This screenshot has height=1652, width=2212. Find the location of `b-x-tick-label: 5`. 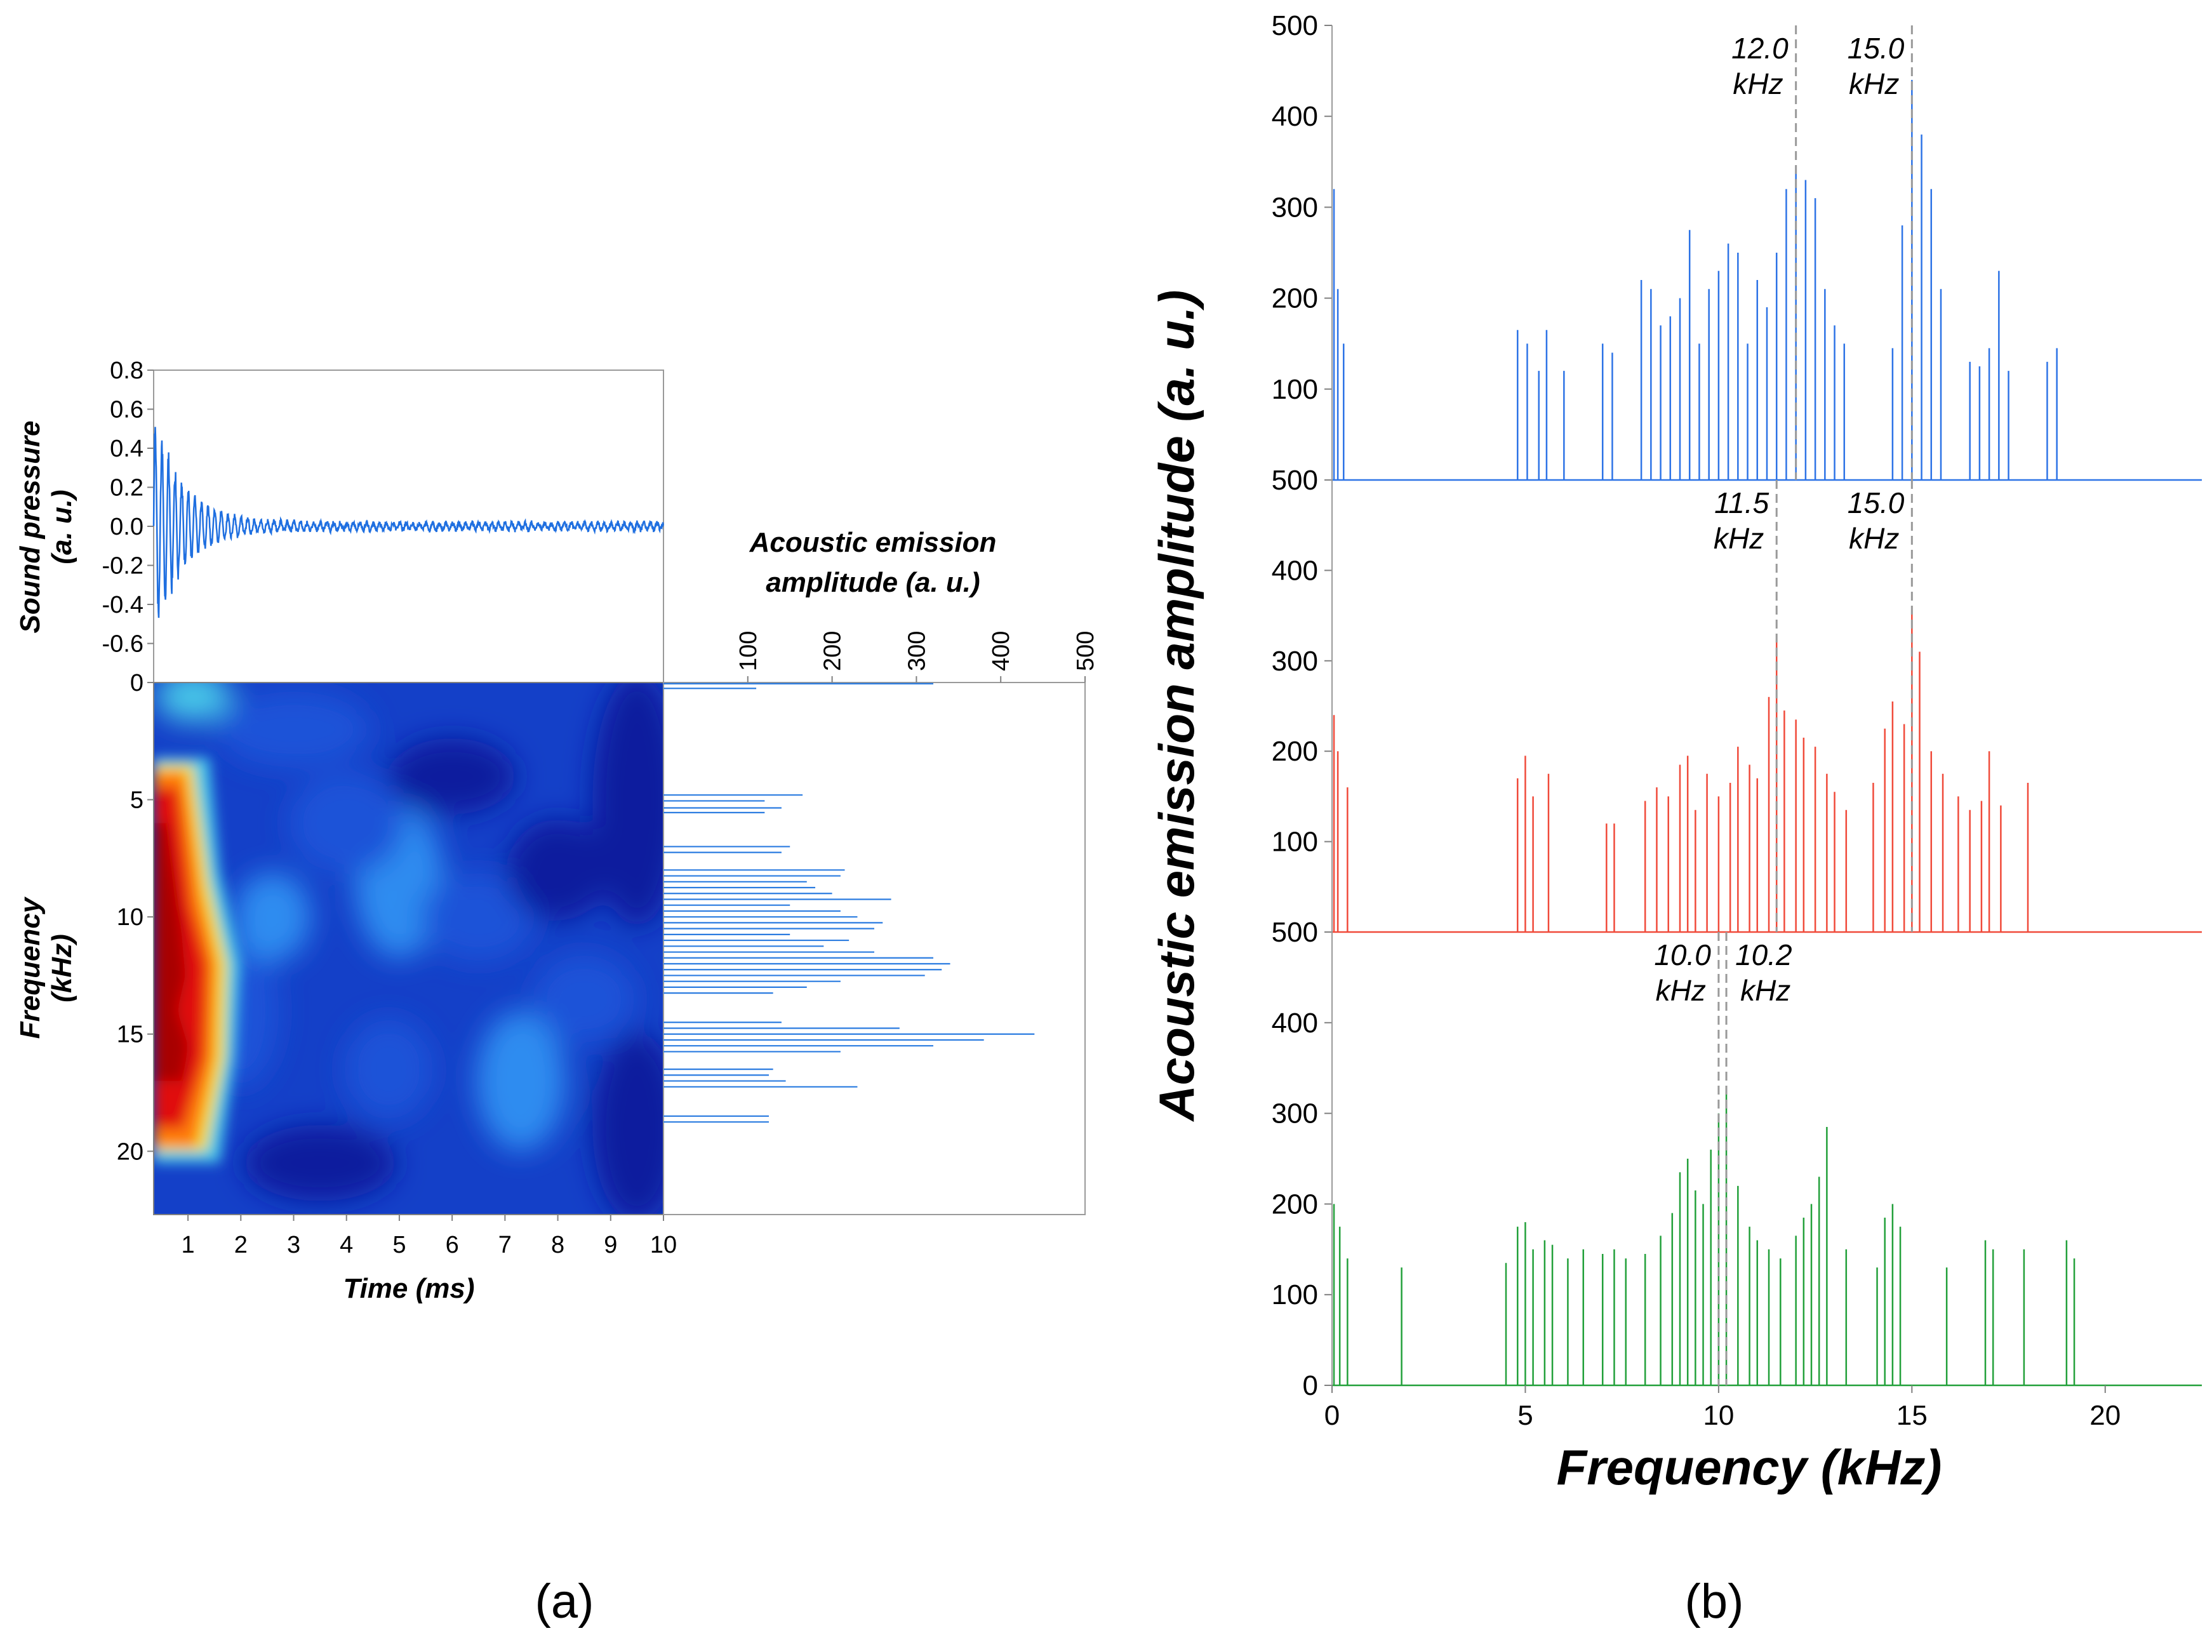

b-x-tick-label: 5 is located at coordinates (1525, 1415).